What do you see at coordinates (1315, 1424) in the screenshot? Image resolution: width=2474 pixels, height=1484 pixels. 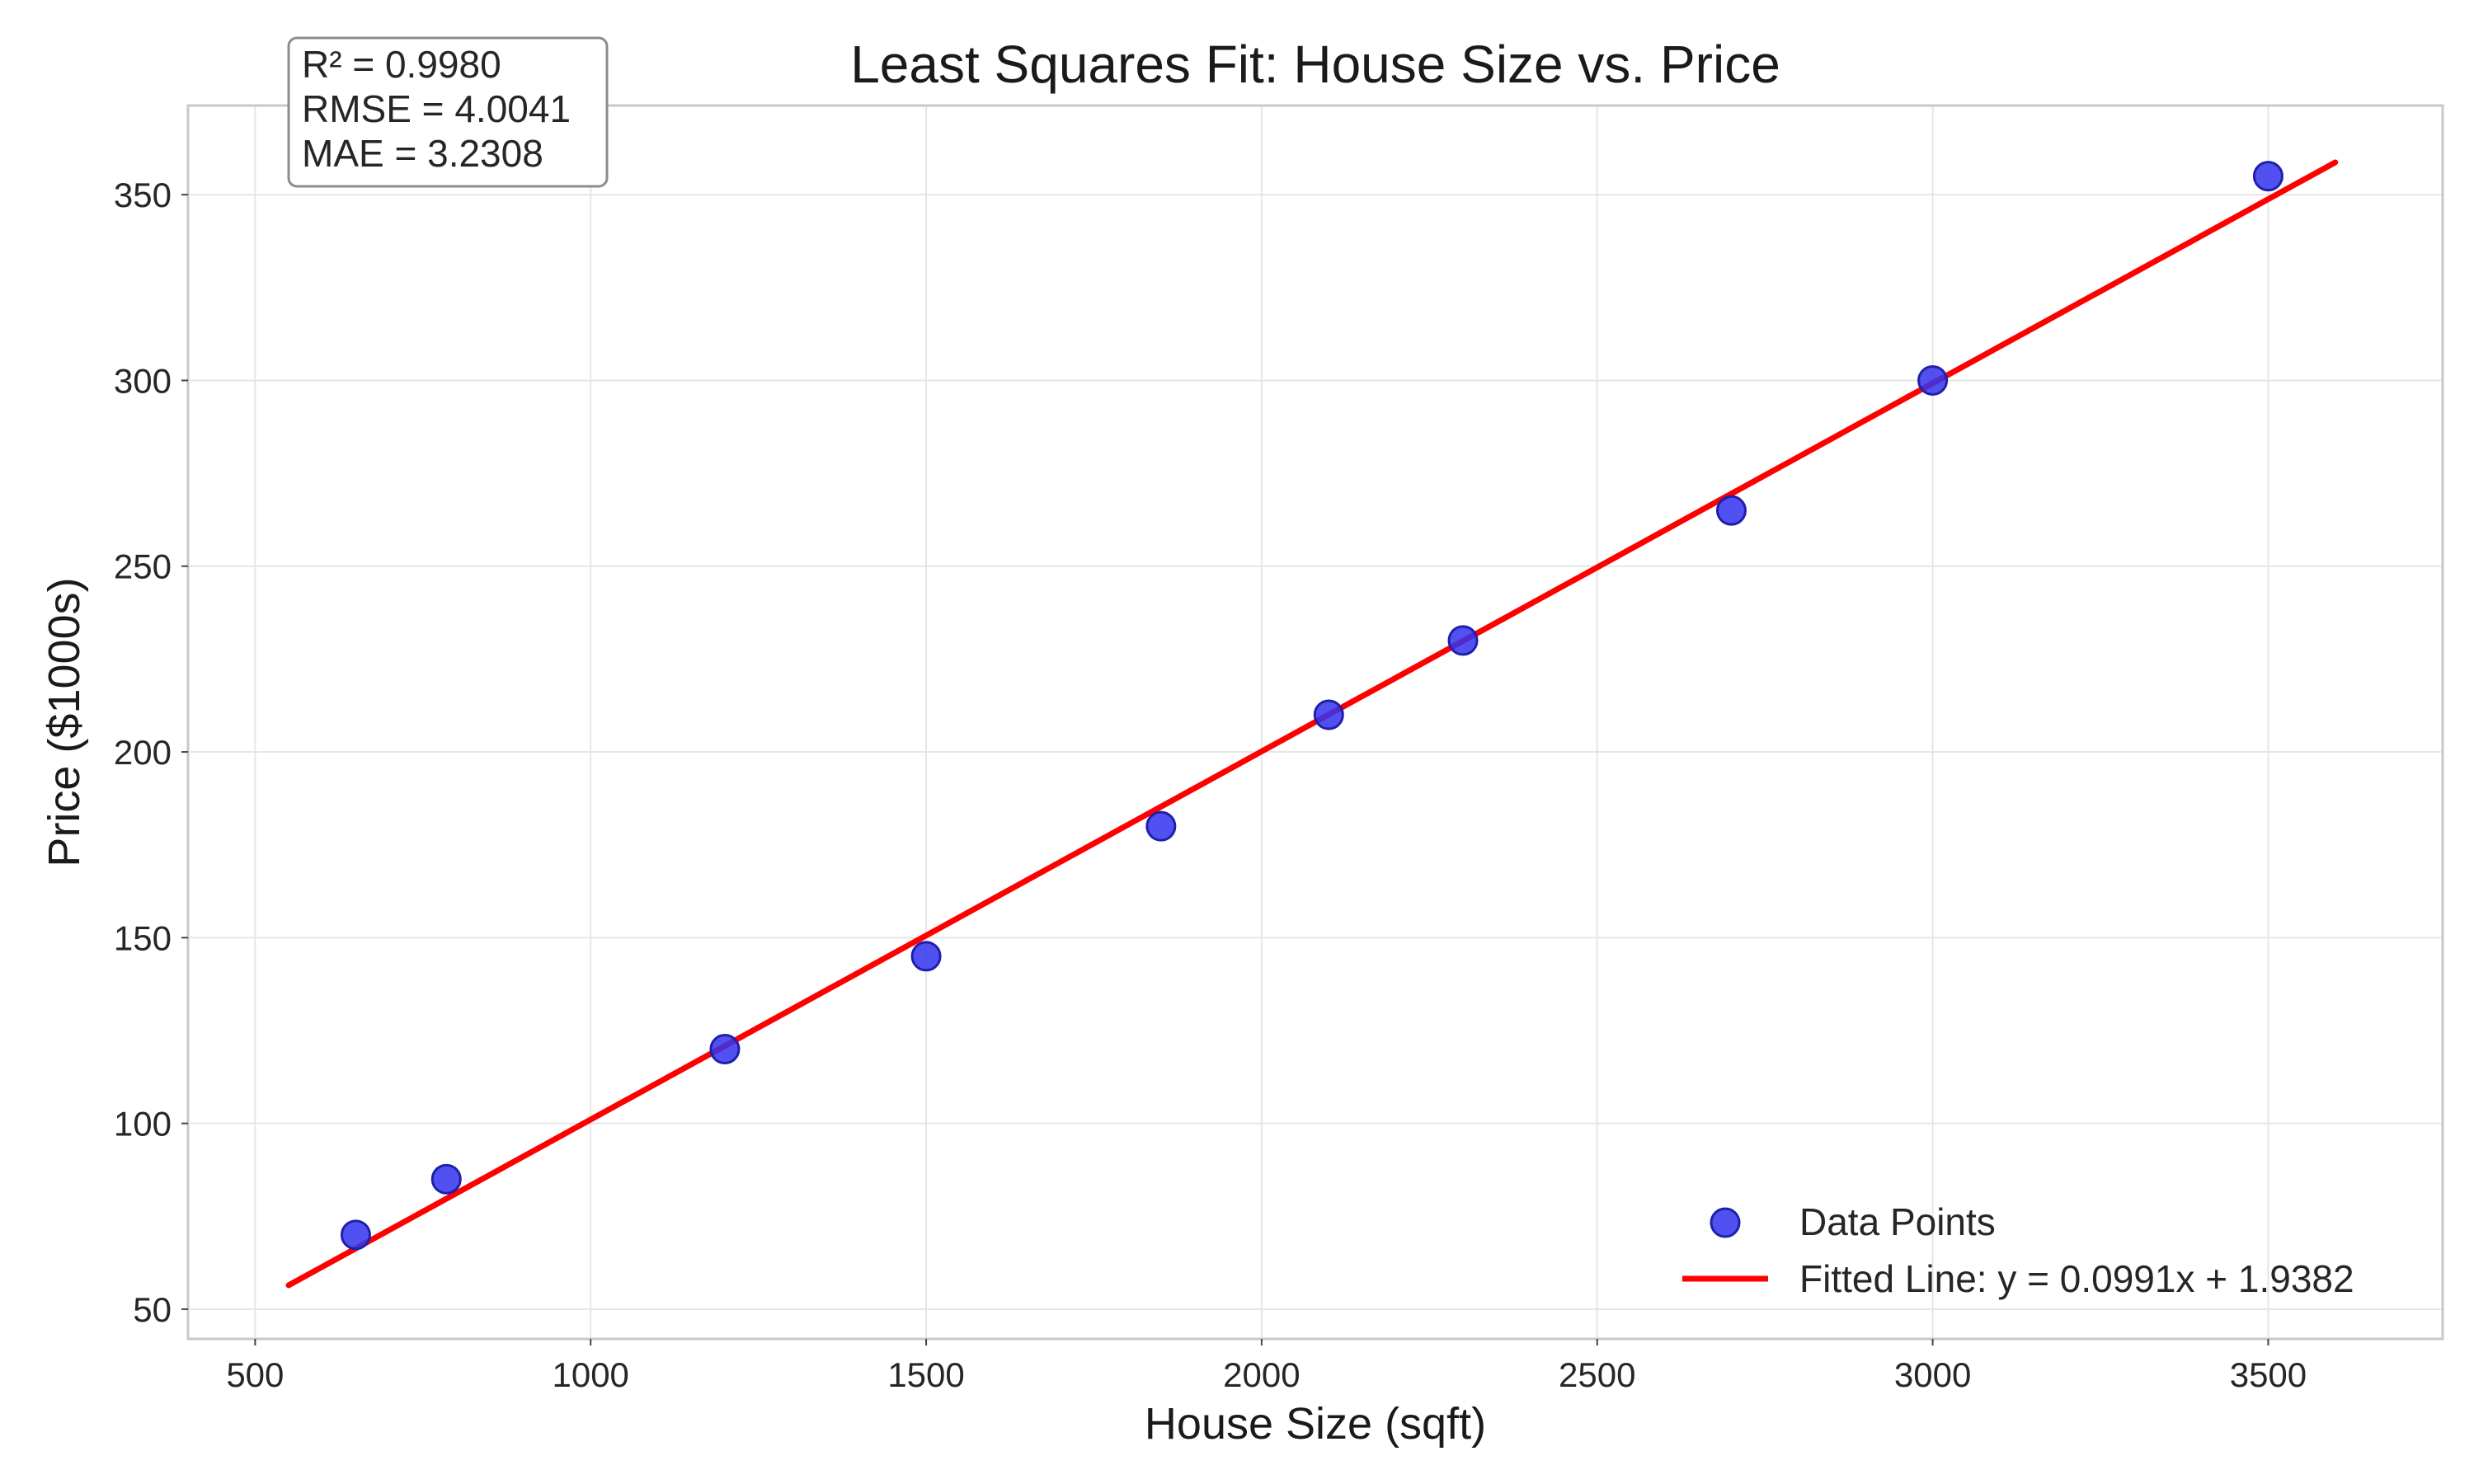 I see `x-axis-label: House Size (sqft)` at bounding box center [1315, 1424].